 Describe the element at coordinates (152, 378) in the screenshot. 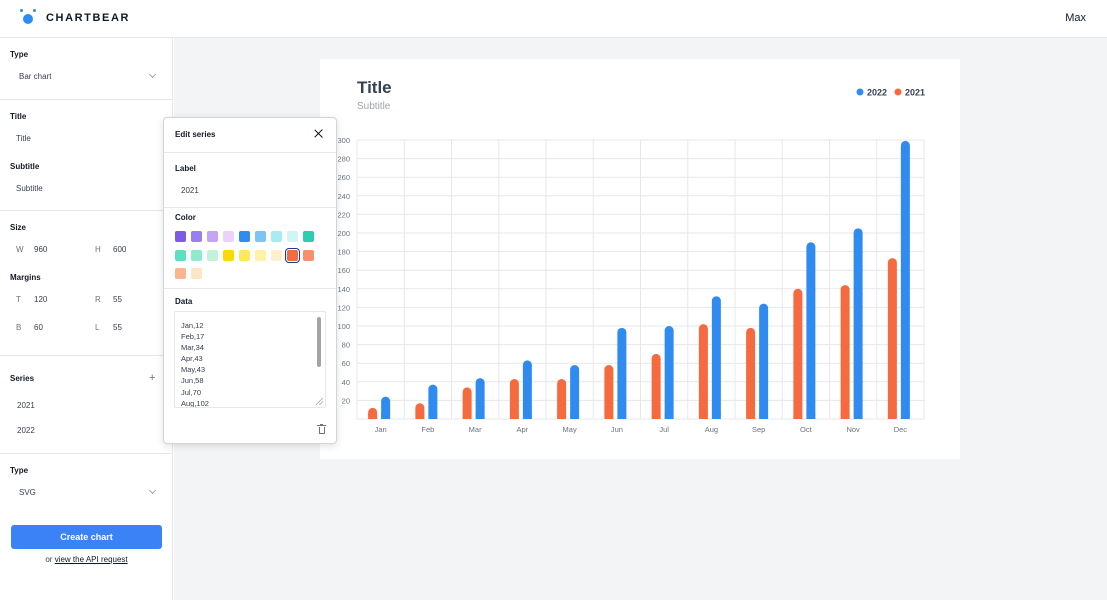

I see `add-series-button: +` at that location.